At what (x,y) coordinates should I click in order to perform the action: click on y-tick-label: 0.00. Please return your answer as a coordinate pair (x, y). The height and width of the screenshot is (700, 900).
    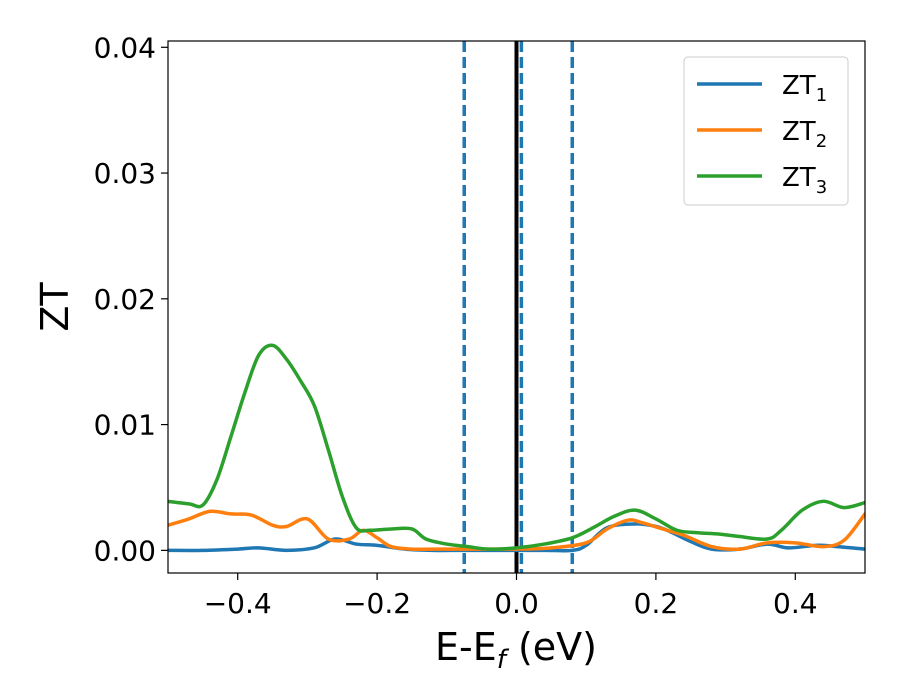
    Looking at the image, I should click on (125, 550).